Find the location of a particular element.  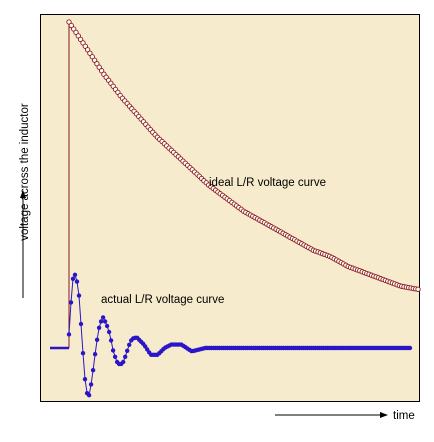

ideal-series-label: ideal L/R voltage curve is located at coordinates (267, 183).